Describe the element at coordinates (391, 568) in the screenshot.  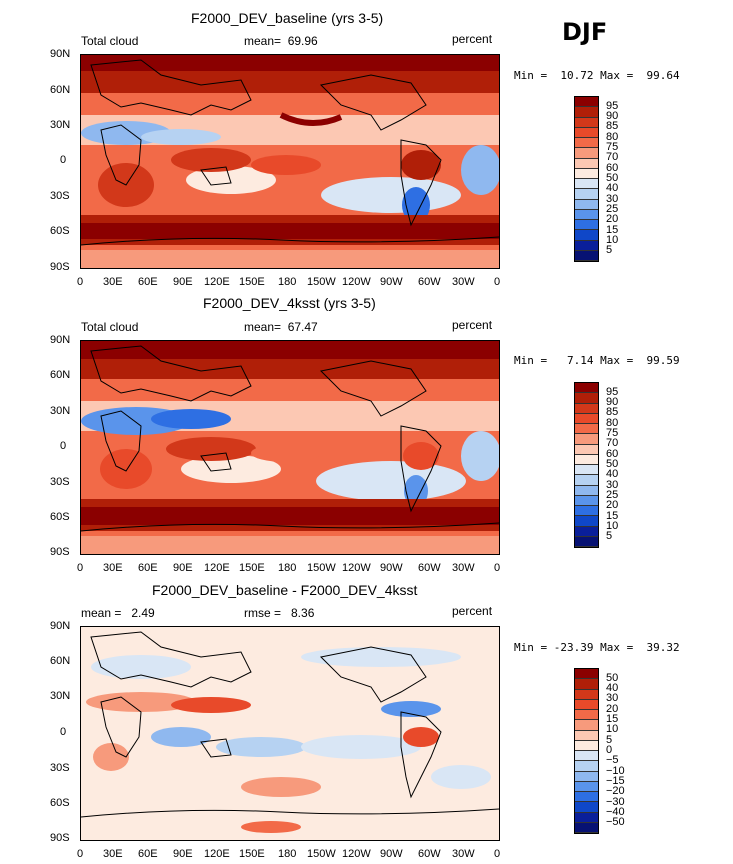
I see `panel2-lon-tick: 90W` at that location.